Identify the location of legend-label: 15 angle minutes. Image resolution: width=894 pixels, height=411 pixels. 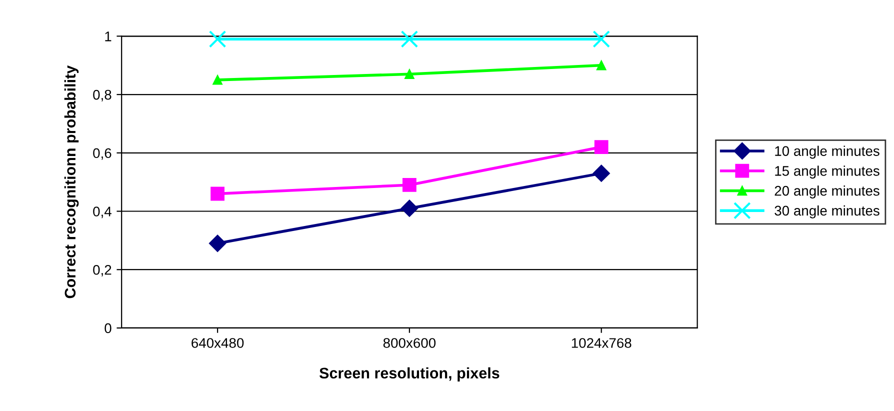
(827, 172).